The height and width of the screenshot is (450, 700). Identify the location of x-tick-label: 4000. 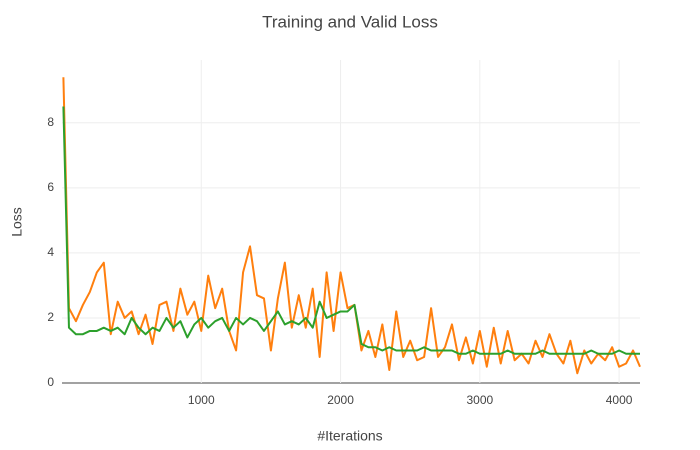
(619, 400).